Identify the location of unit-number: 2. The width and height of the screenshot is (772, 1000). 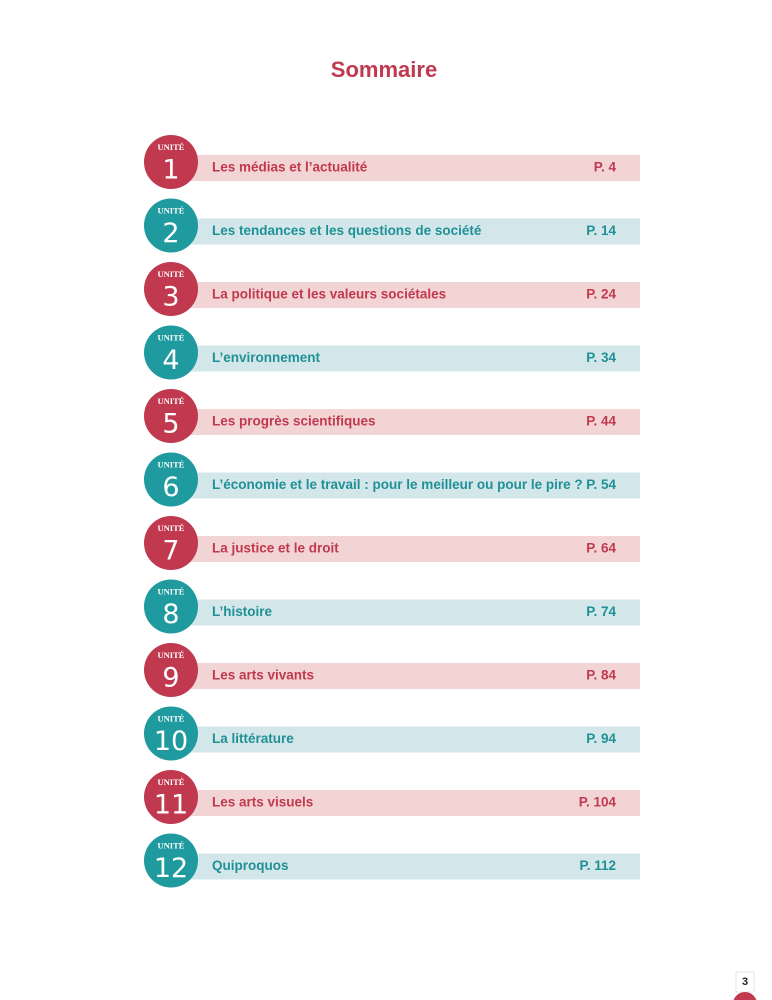
(170, 233).